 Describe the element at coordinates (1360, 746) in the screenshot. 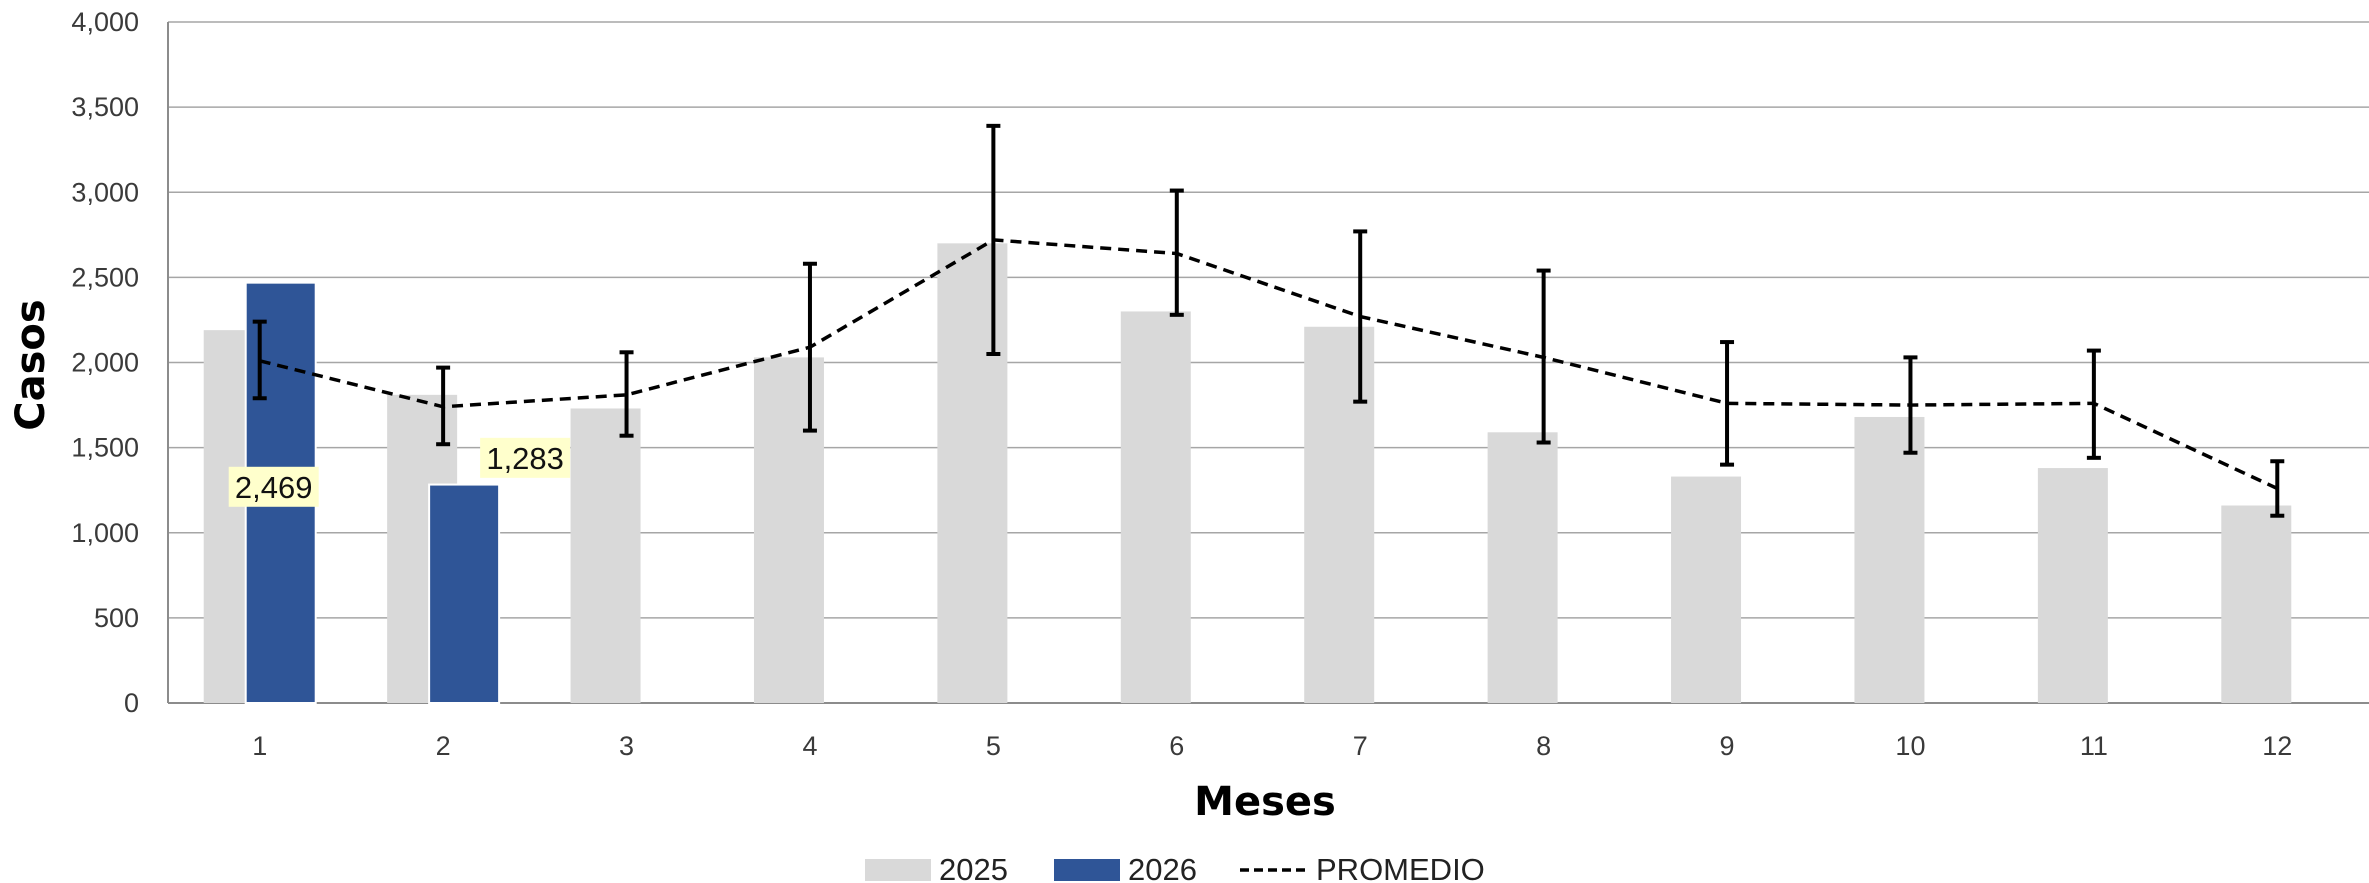

I see `x-tick-label: 7` at that location.